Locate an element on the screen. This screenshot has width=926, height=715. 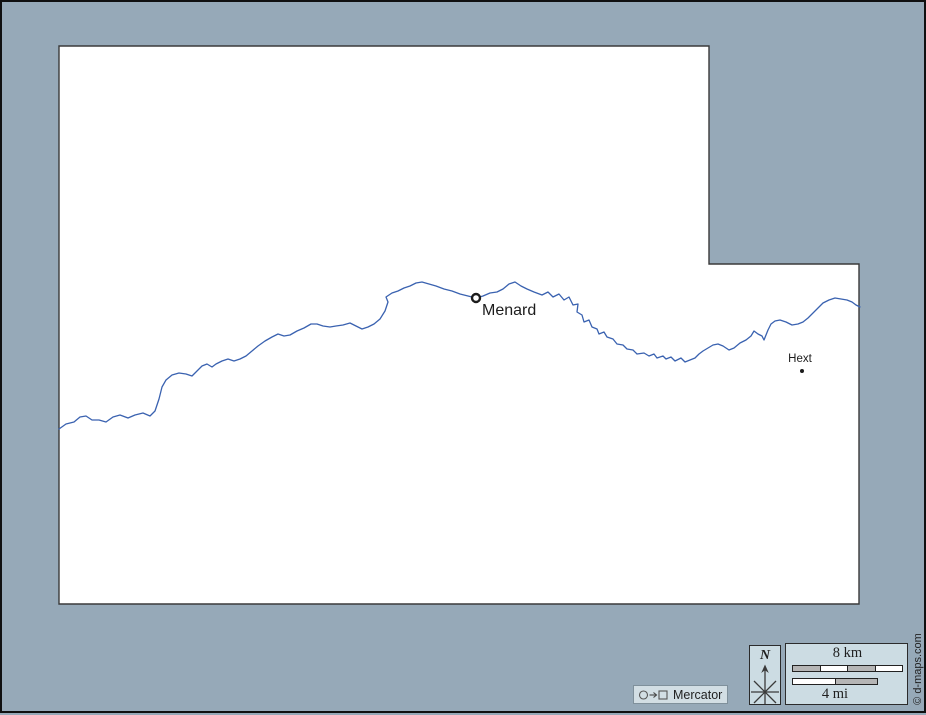
north-arrow-icon is located at coordinates (765, 684).